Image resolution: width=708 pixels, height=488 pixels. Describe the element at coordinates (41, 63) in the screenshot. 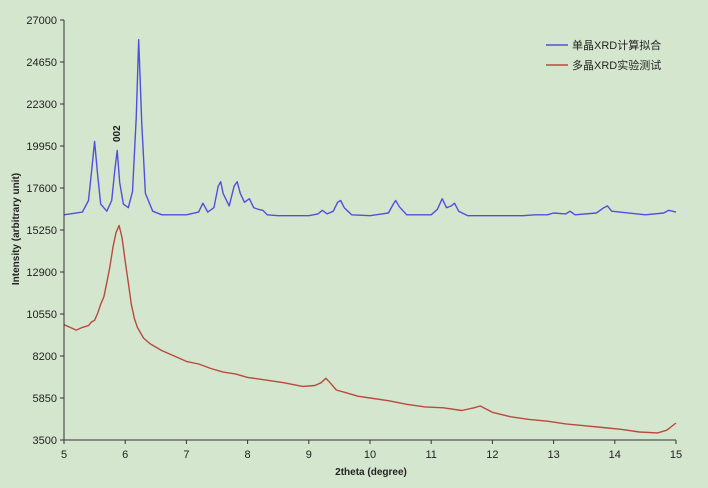

I see `y-tick-label: 24650` at that location.